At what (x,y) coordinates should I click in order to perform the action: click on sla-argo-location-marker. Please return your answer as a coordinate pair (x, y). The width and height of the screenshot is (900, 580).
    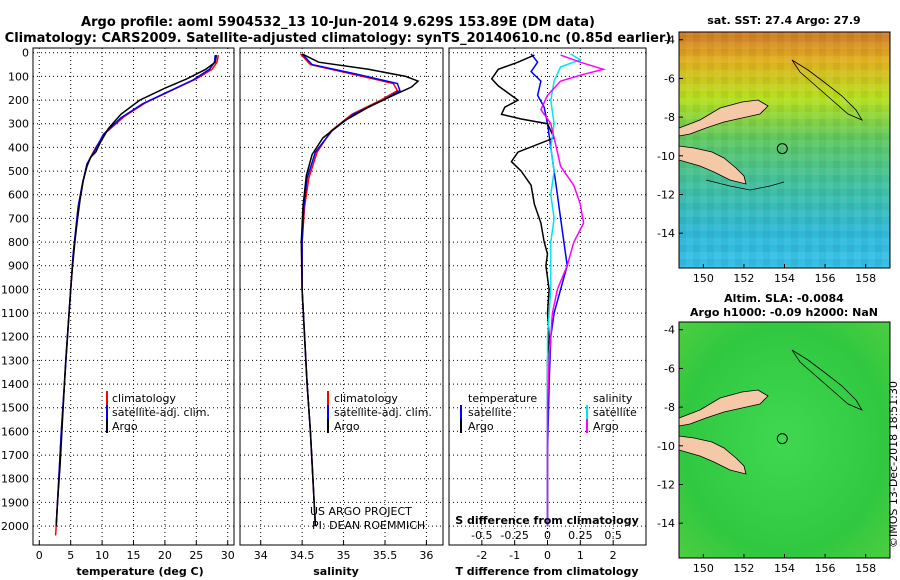
    Looking at the image, I should click on (782, 439).